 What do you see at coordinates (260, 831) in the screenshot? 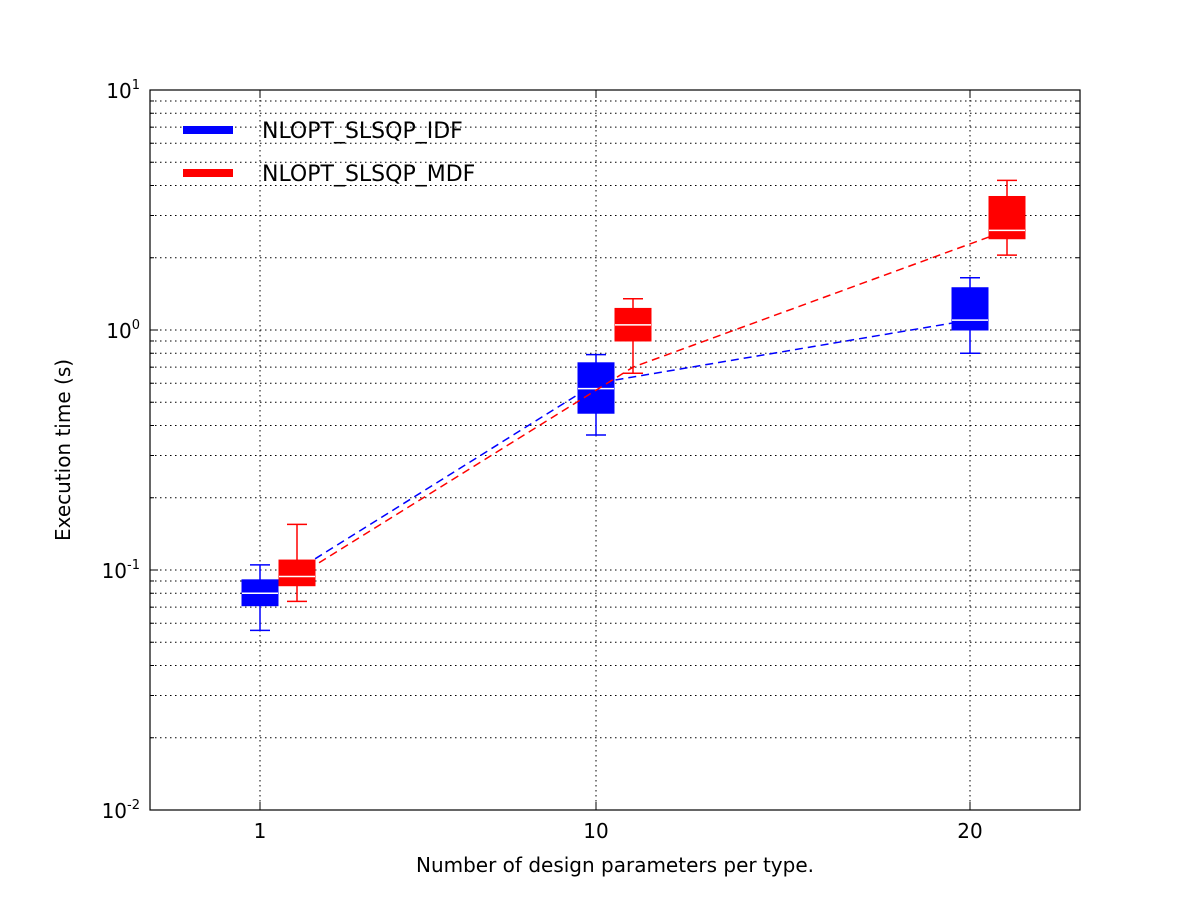
I see `x-tick-label-1: 1` at bounding box center [260, 831].